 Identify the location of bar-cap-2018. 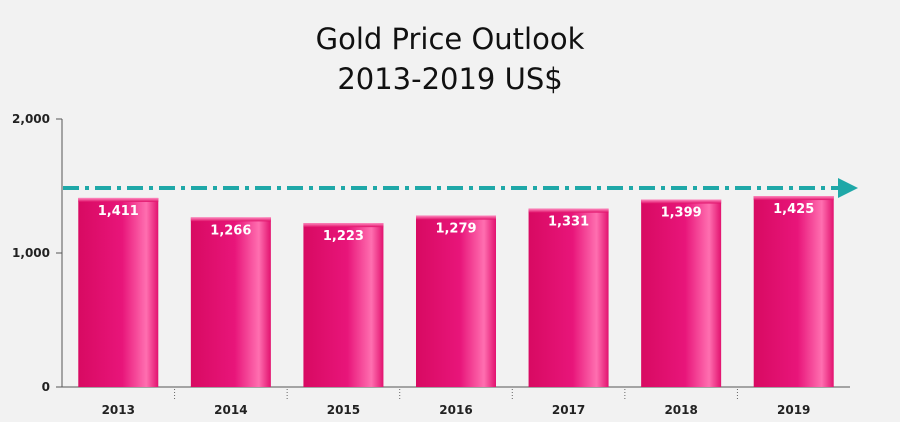
(681, 201).